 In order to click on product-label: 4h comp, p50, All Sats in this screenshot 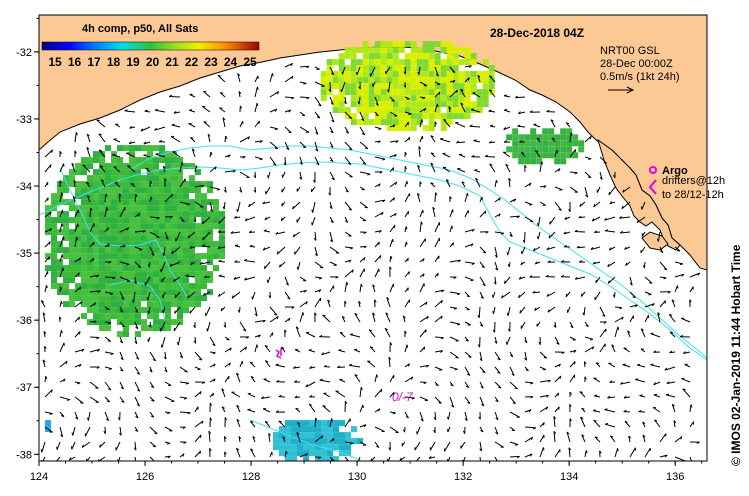, I will do `click(140, 29)`.